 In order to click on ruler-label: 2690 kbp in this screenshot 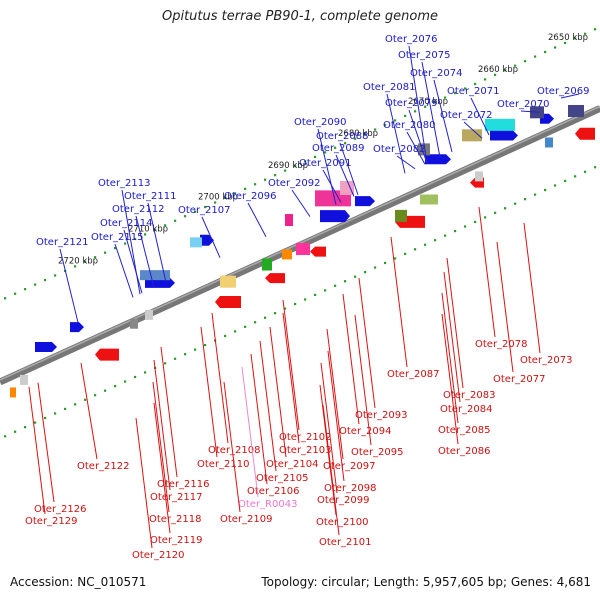, I will do `click(288, 166)`.